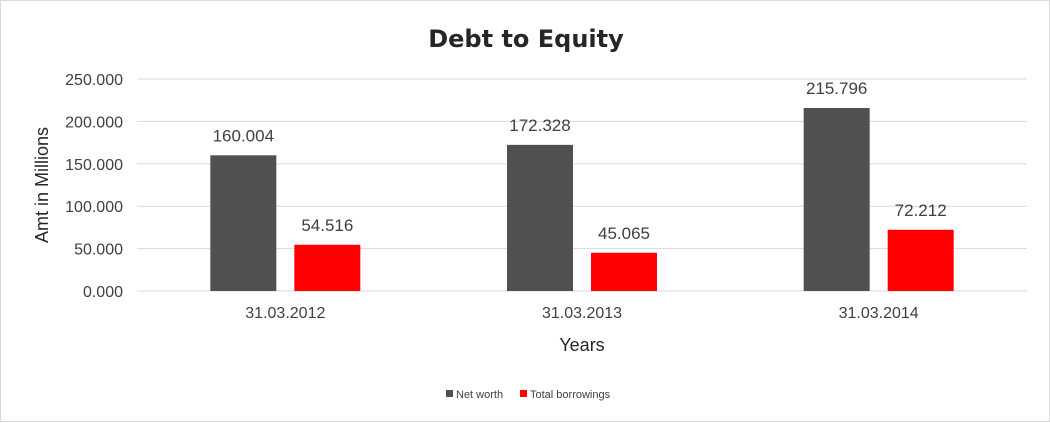 This screenshot has height=423, width=1050. What do you see at coordinates (42, 185) in the screenshot?
I see `y-axis-title: Amt in Millions` at bounding box center [42, 185].